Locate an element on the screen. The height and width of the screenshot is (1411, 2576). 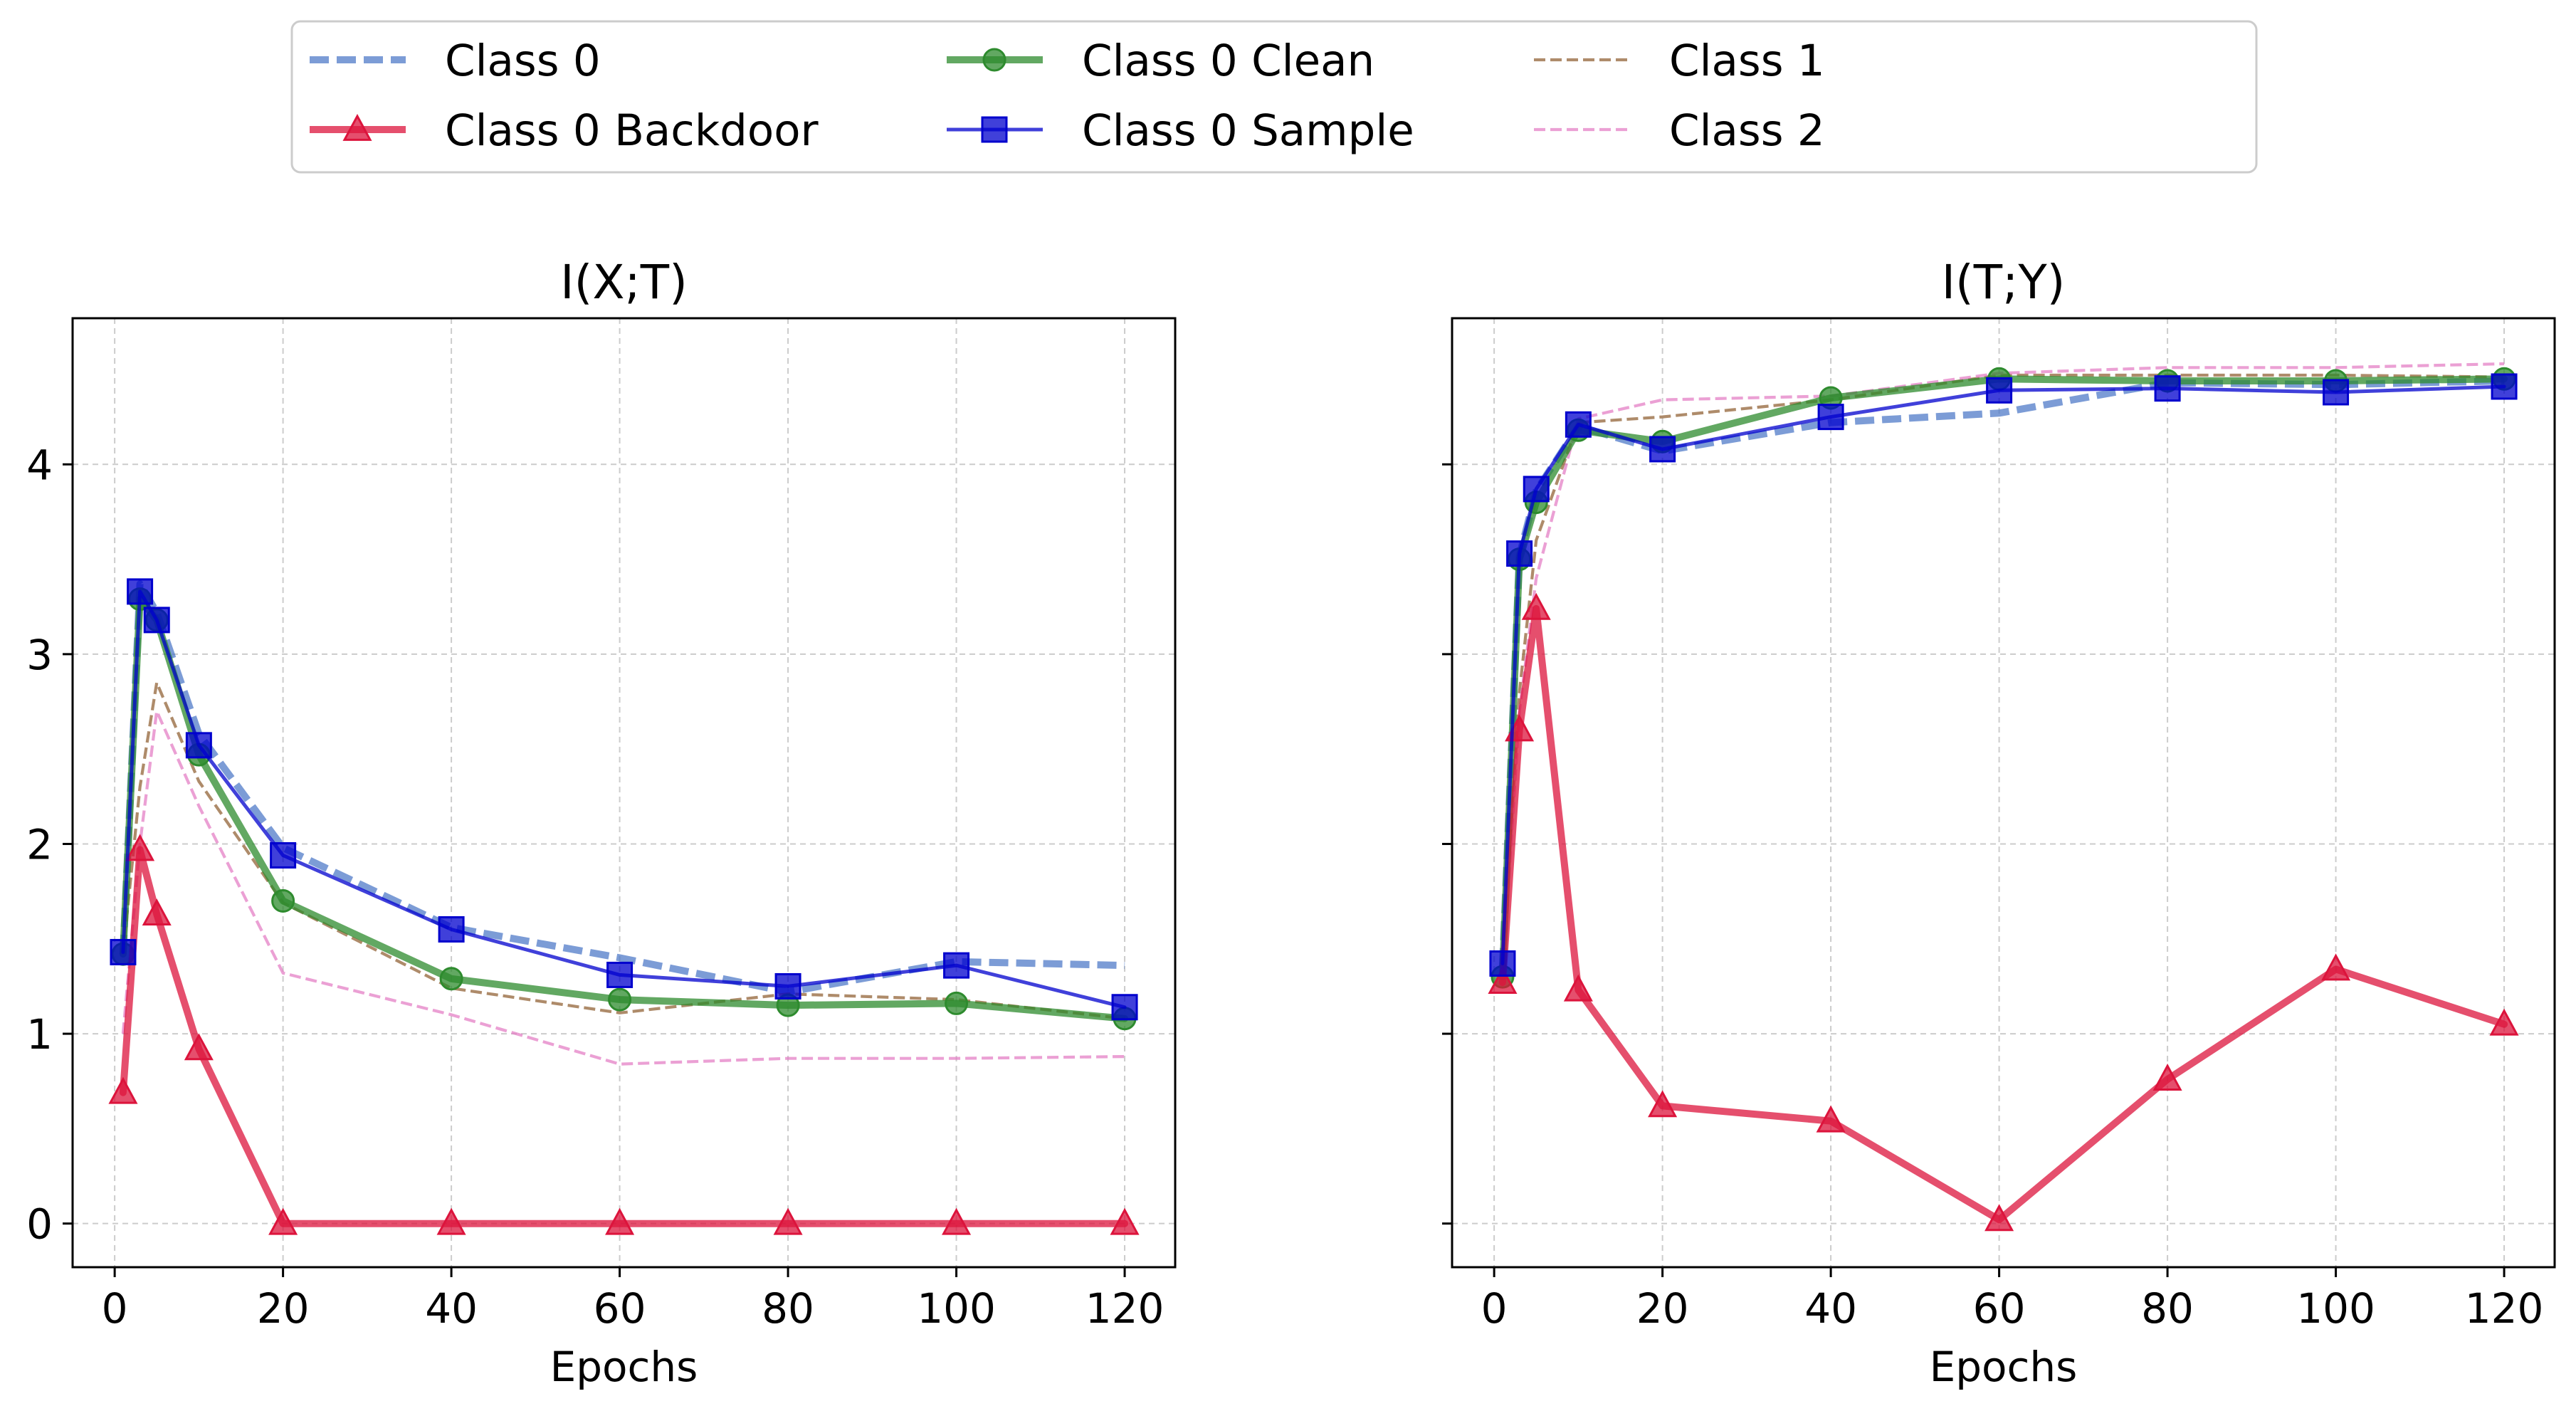
legend-entry-class-0-clean: Class 0 Clean is located at coordinates (1160, 61).